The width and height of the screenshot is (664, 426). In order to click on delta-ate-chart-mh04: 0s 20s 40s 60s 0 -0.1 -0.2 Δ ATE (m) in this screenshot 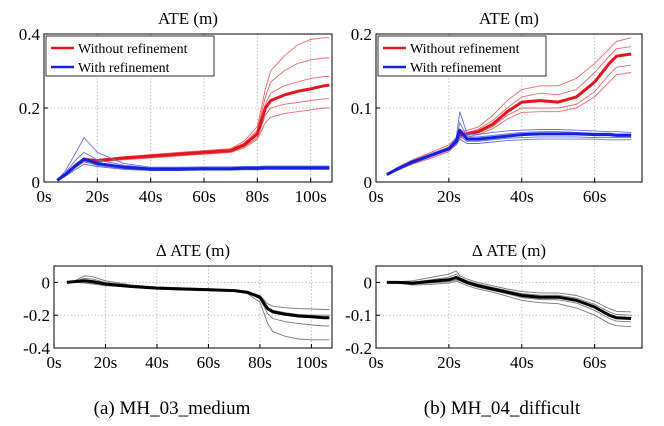, I will do `click(494, 306)`.